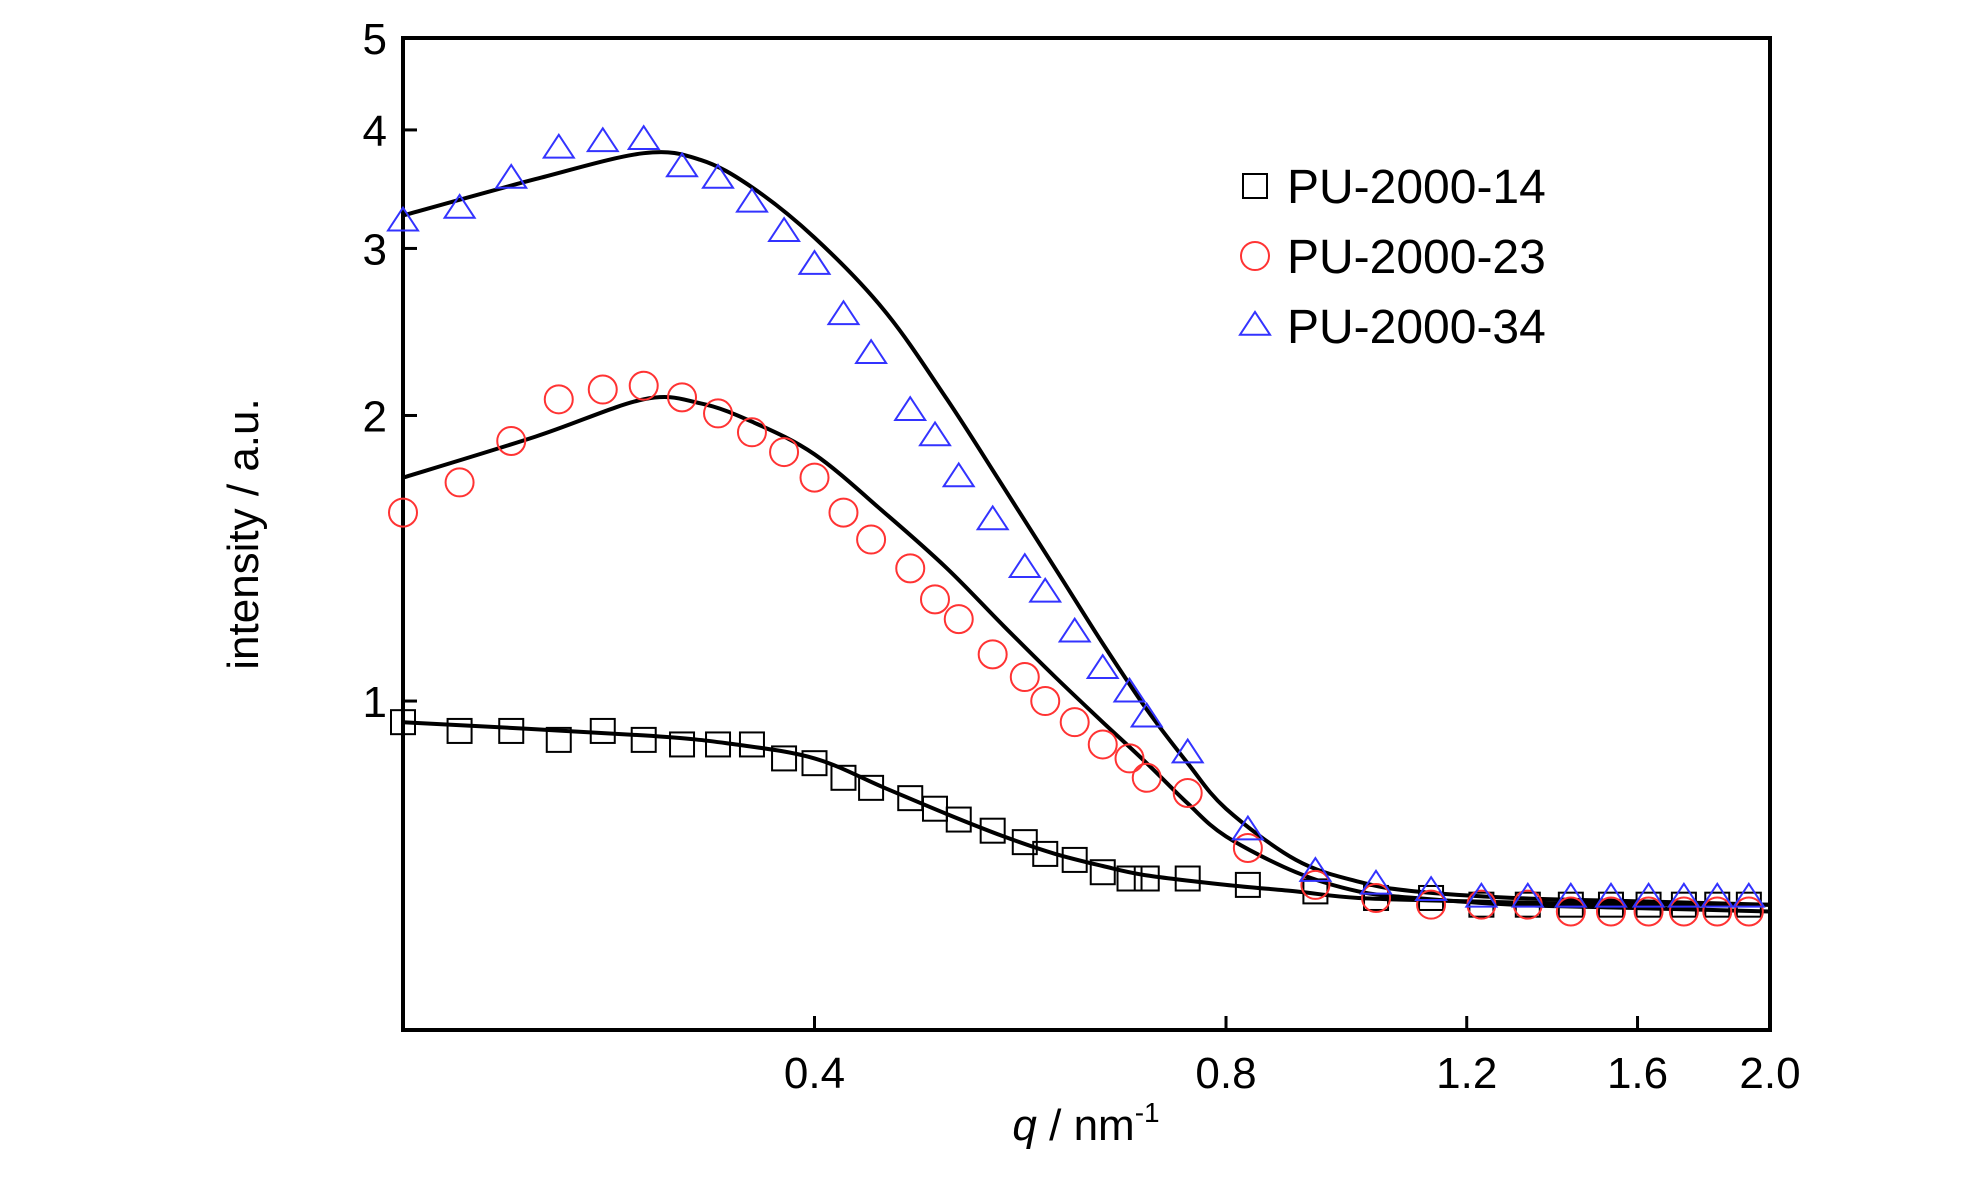 This screenshot has height=1181, width=1984. What do you see at coordinates (1466, 1073) in the screenshot?
I see `x-tick-label-2: 1.2` at bounding box center [1466, 1073].